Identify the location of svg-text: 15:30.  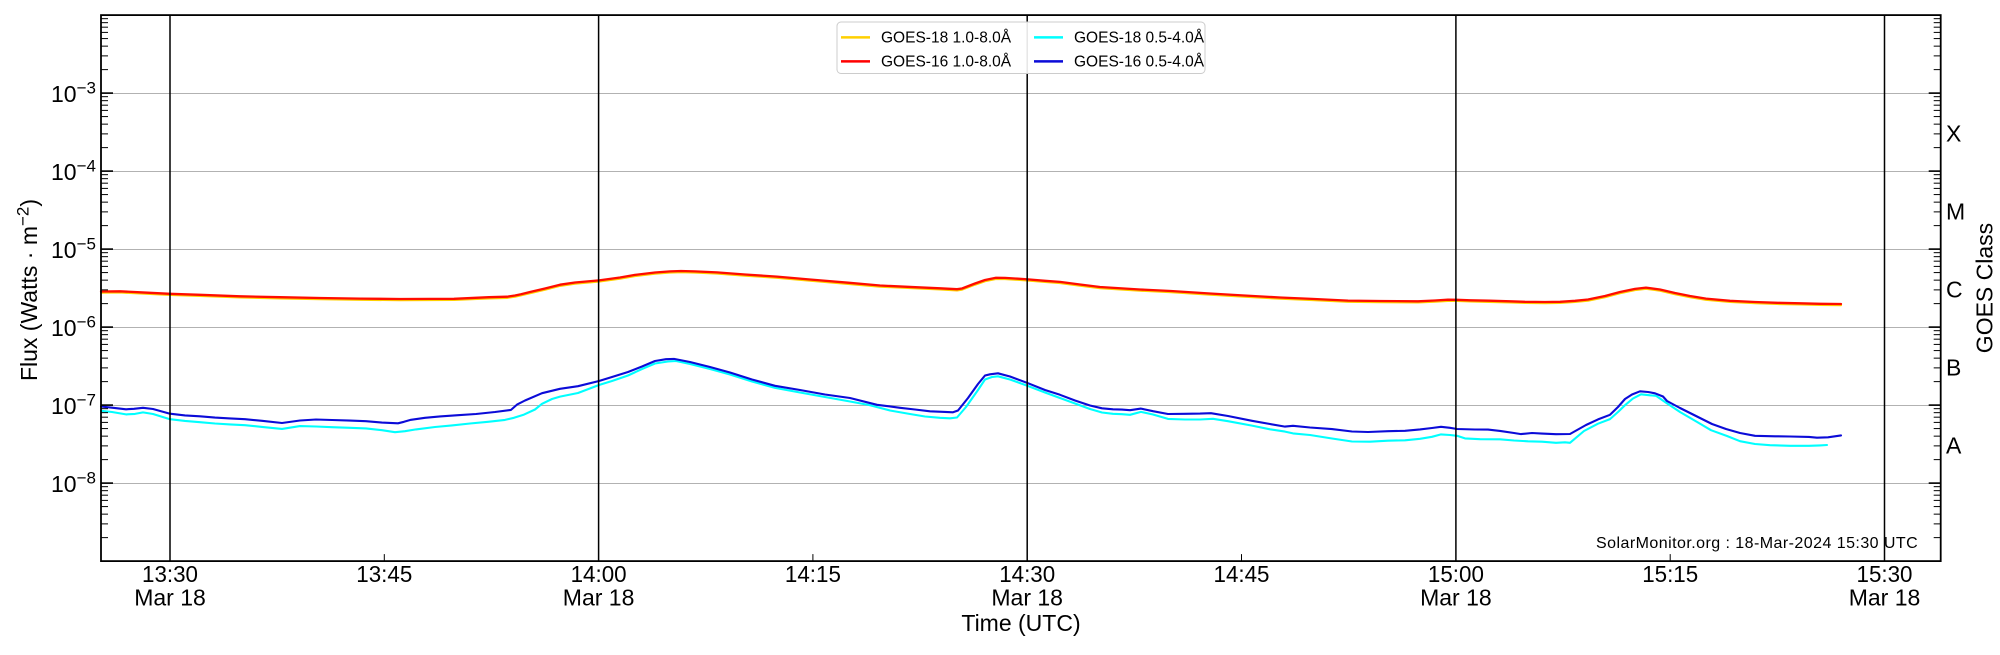
(1885, 574).